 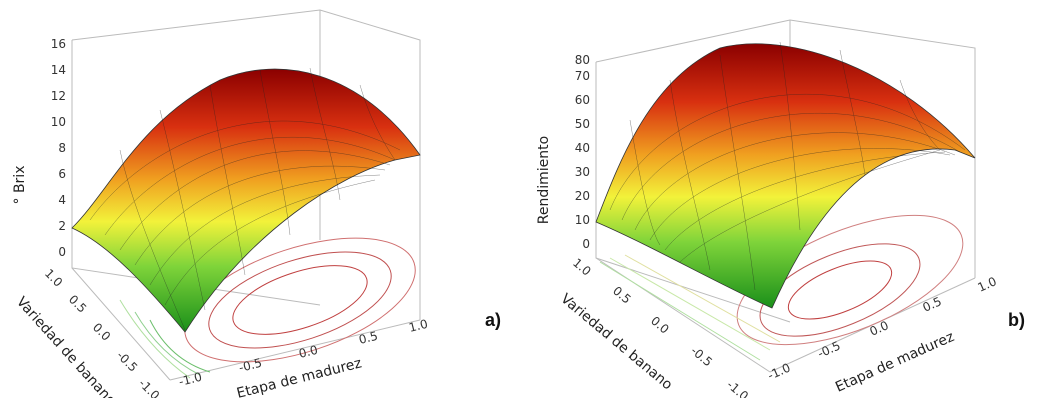 I want to click on chart-a-ztick: 8, so click(x=62, y=148).